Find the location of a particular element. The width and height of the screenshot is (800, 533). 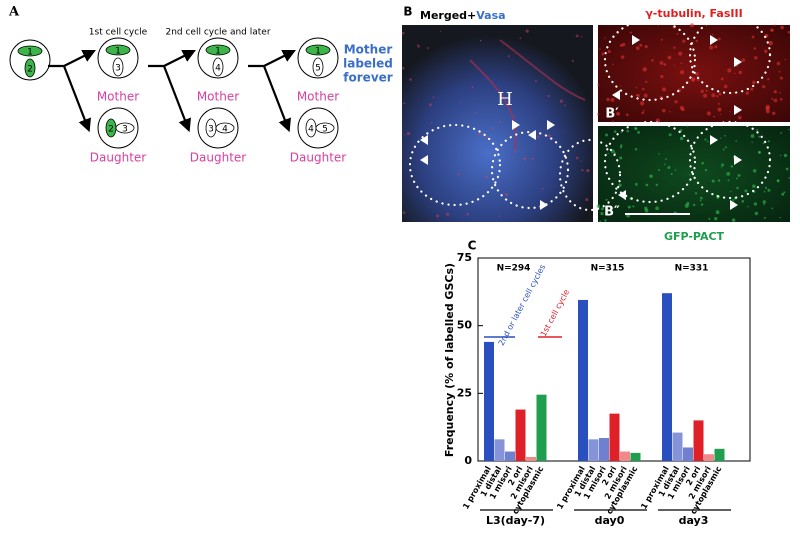

cell-number: 2 is located at coordinates (30, 70).